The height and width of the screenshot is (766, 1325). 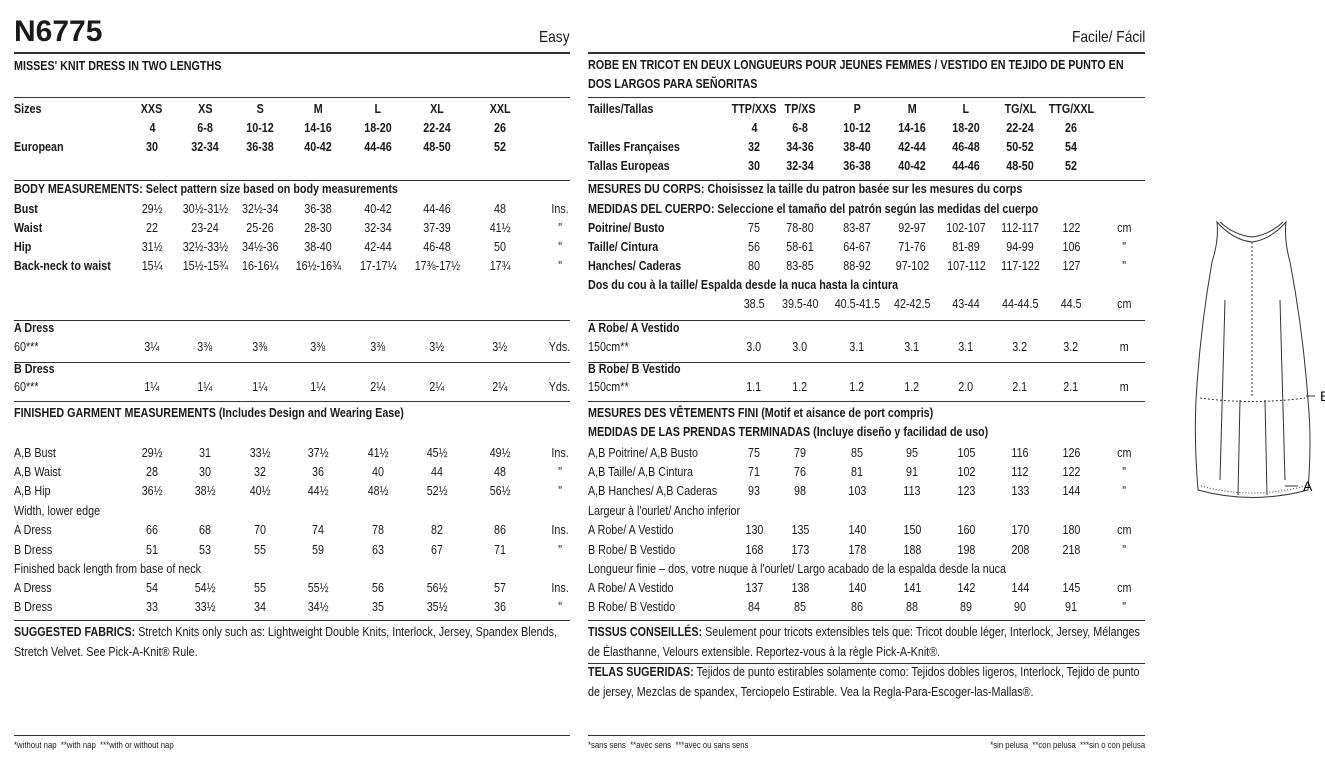 What do you see at coordinates (912, 166) in the screenshot?
I see `size-value: 40-42` at bounding box center [912, 166].